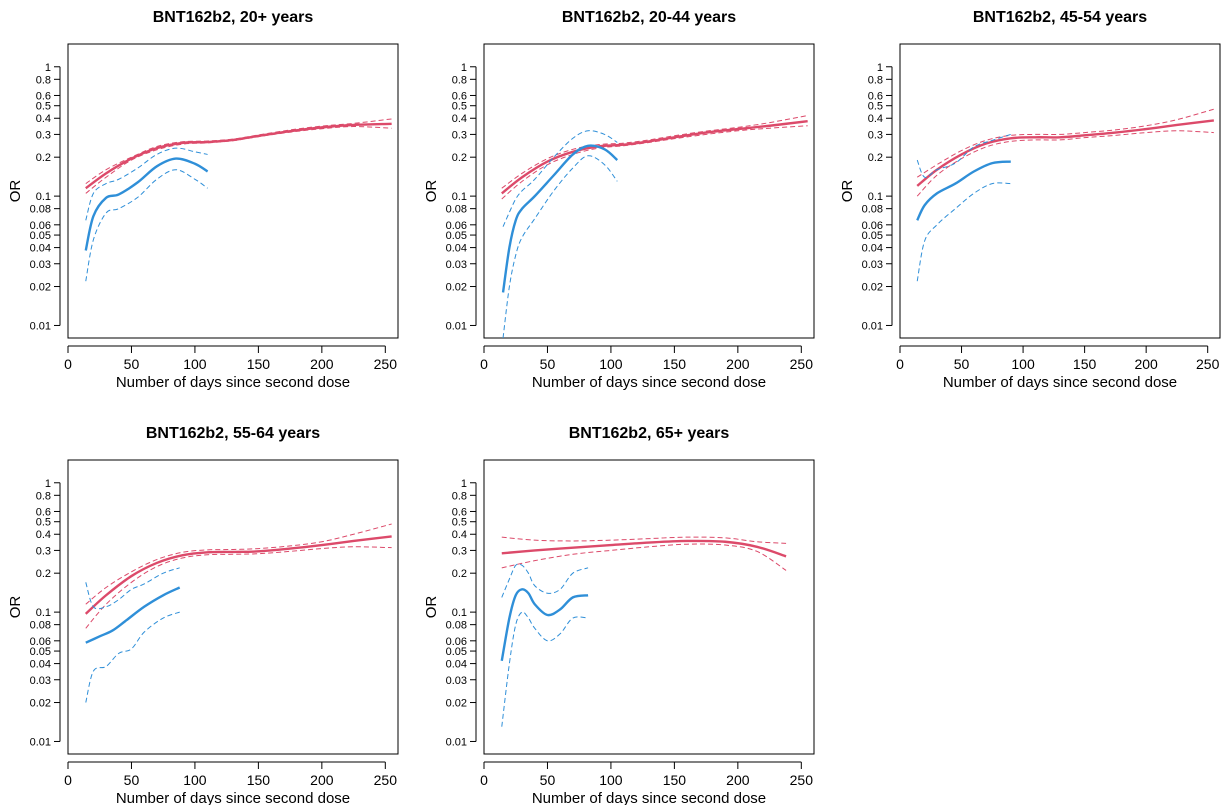 The height and width of the screenshot is (805, 1223). What do you see at coordinates (1060, 17) in the screenshot?
I see `chart-title: BNT162b2, 45-54 years` at bounding box center [1060, 17].